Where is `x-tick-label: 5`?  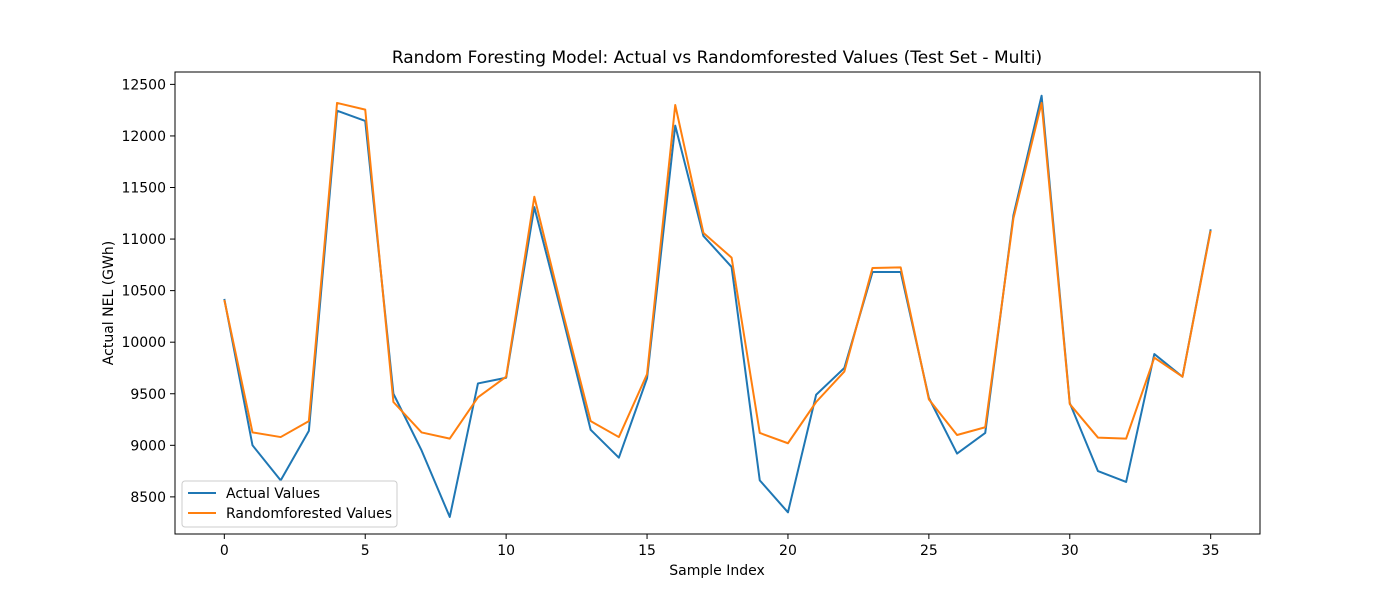 x-tick-label: 5 is located at coordinates (365, 551).